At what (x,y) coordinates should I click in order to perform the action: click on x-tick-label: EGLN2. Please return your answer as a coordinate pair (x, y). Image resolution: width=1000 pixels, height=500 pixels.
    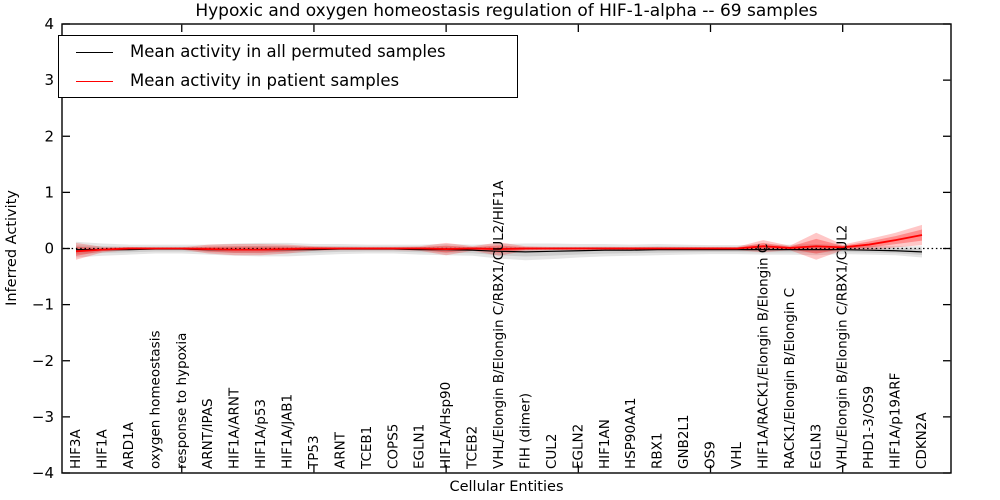
    Looking at the image, I should click on (578, 446).